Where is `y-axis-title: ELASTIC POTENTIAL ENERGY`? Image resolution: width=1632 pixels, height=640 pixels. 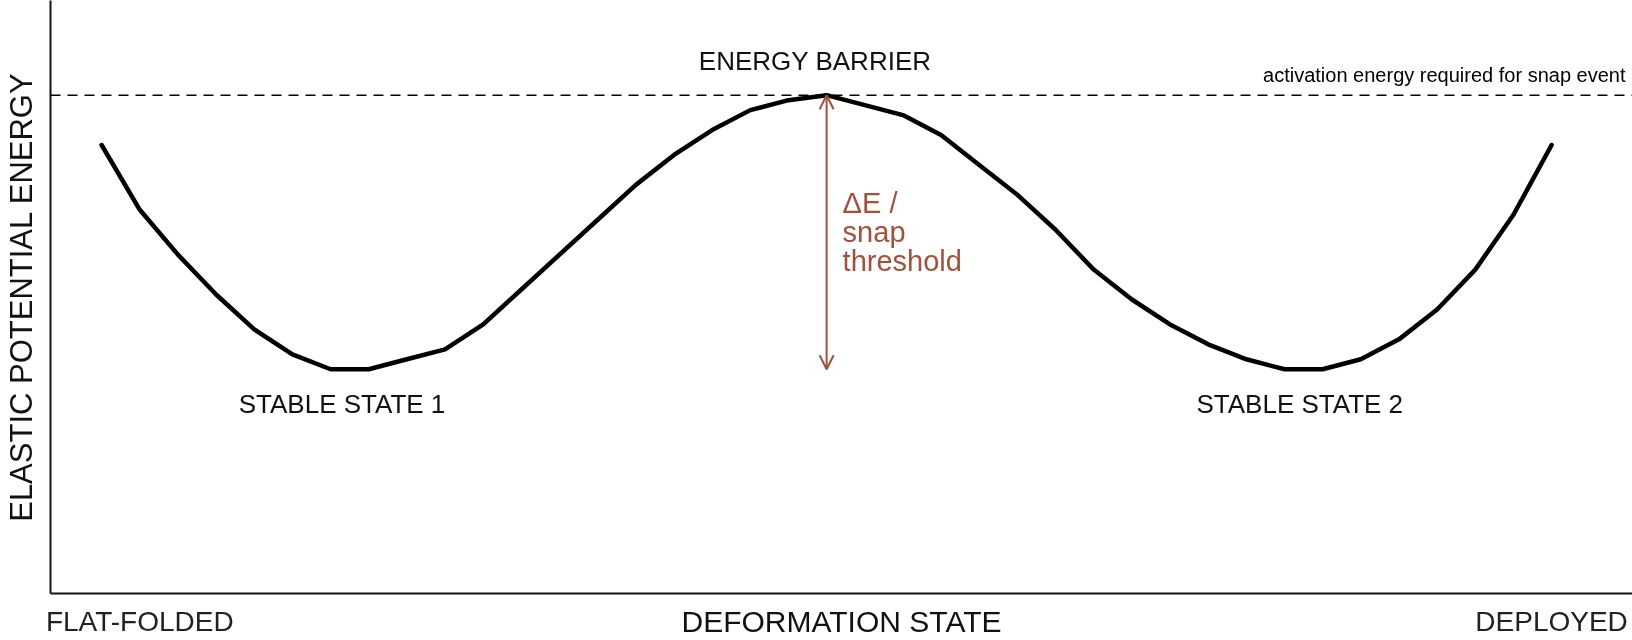 y-axis-title: ELASTIC POTENTIAL ENERGY is located at coordinates (21, 297).